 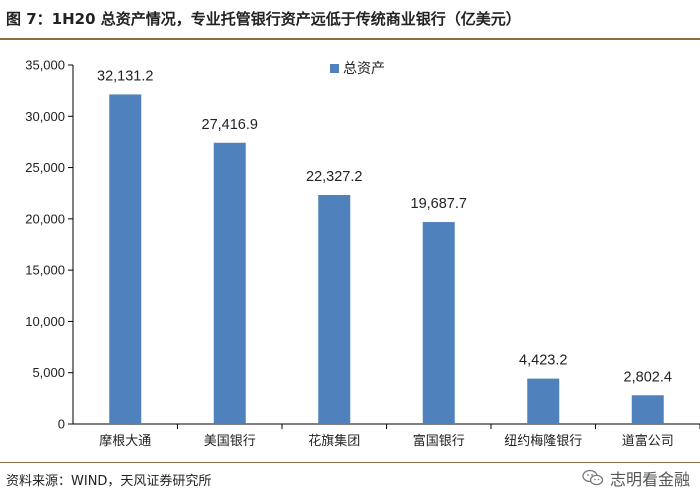 What do you see at coordinates (45, 167) in the screenshot?
I see `y-tick-label: 25,000` at bounding box center [45, 167].